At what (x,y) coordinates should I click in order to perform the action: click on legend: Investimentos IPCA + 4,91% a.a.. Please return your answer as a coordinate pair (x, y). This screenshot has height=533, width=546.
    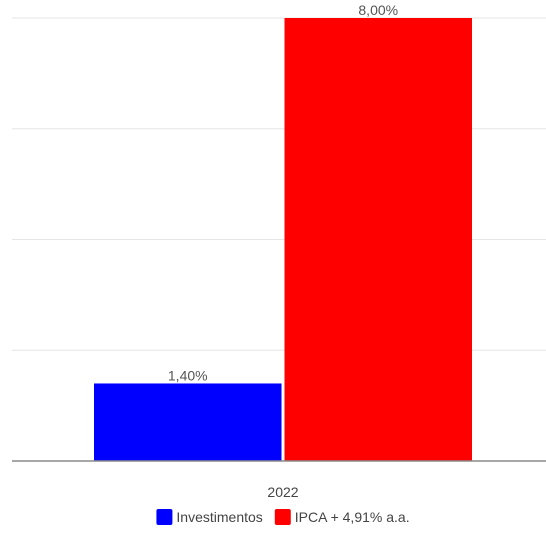
    Looking at the image, I should click on (283, 517).